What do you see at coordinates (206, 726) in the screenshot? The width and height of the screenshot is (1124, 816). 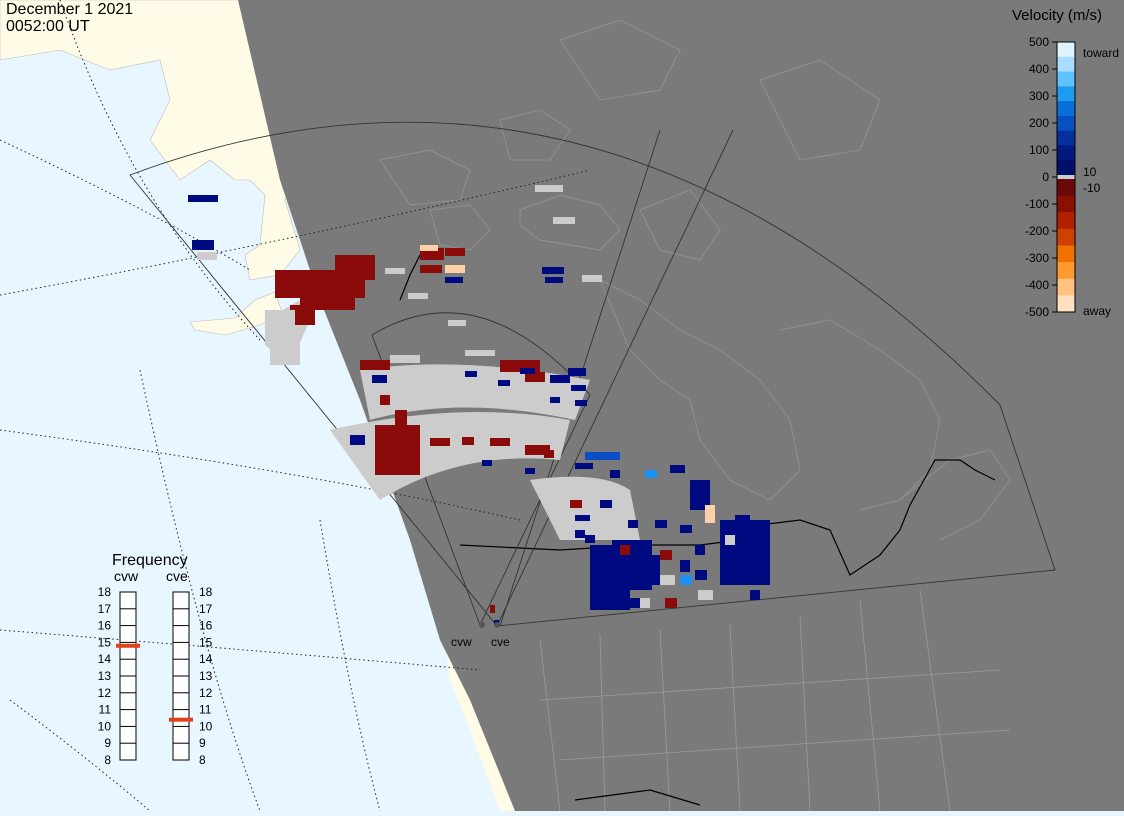 I see `frequency-scale-label: 10` at bounding box center [206, 726].